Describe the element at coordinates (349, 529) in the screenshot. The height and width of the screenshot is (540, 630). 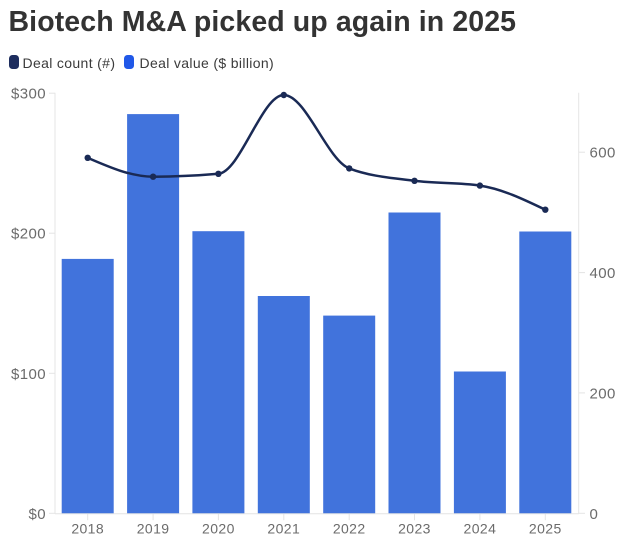
I see `svg-text: 2022` at that location.